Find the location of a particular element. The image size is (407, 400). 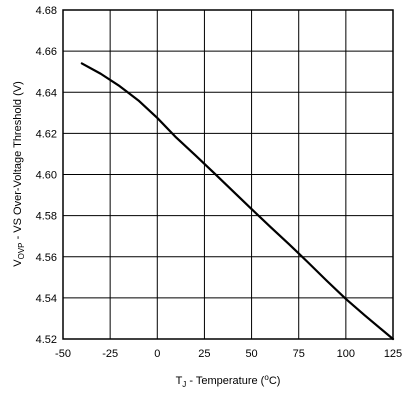

x-tick-label: 125 is located at coordinates (393, 354).